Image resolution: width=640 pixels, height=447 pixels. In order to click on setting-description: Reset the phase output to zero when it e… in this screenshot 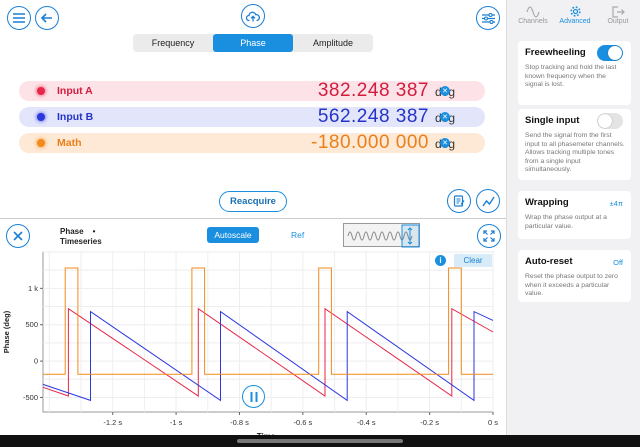, I will do `click(571, 285)`.